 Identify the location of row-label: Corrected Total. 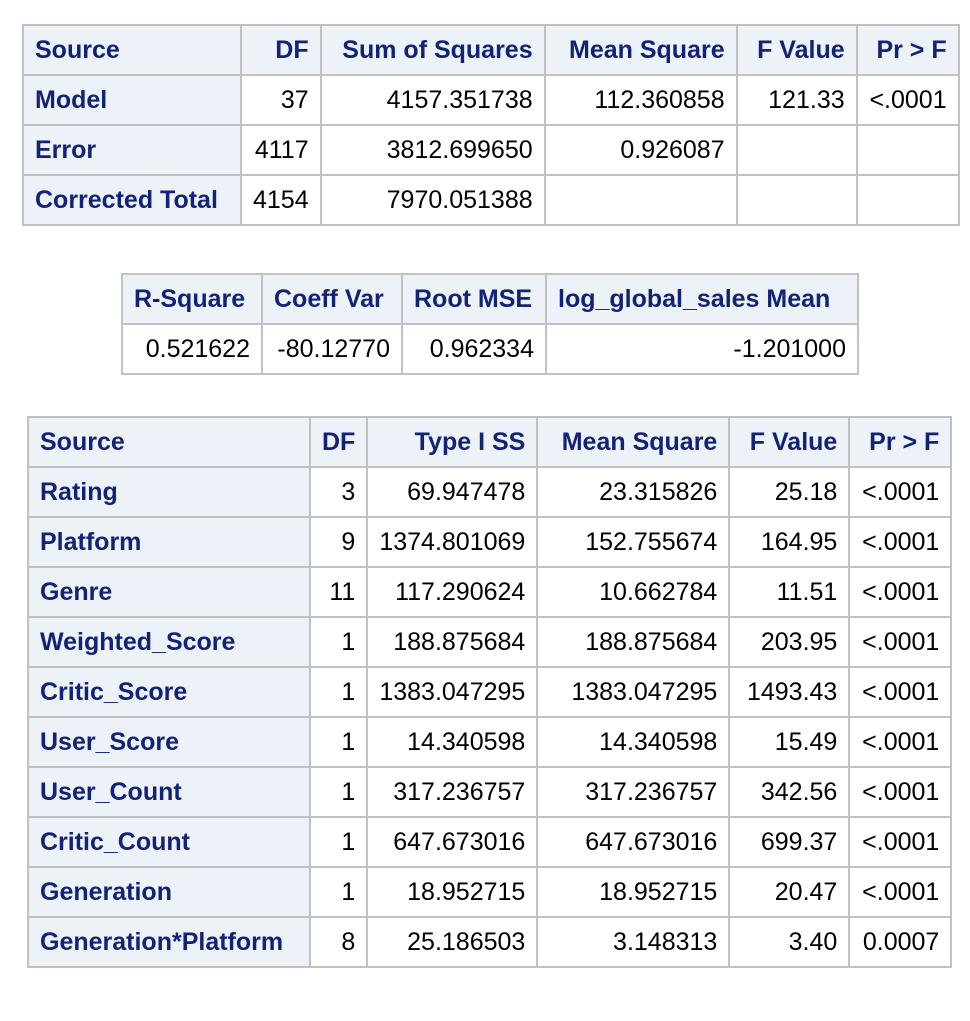
(132, 200).